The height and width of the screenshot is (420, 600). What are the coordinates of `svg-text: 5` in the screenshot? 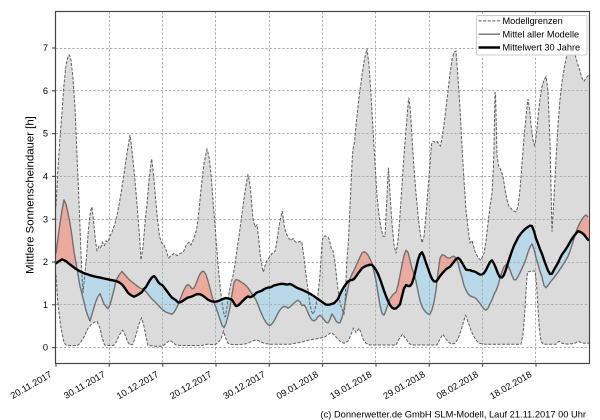 It's located at (45, 134).